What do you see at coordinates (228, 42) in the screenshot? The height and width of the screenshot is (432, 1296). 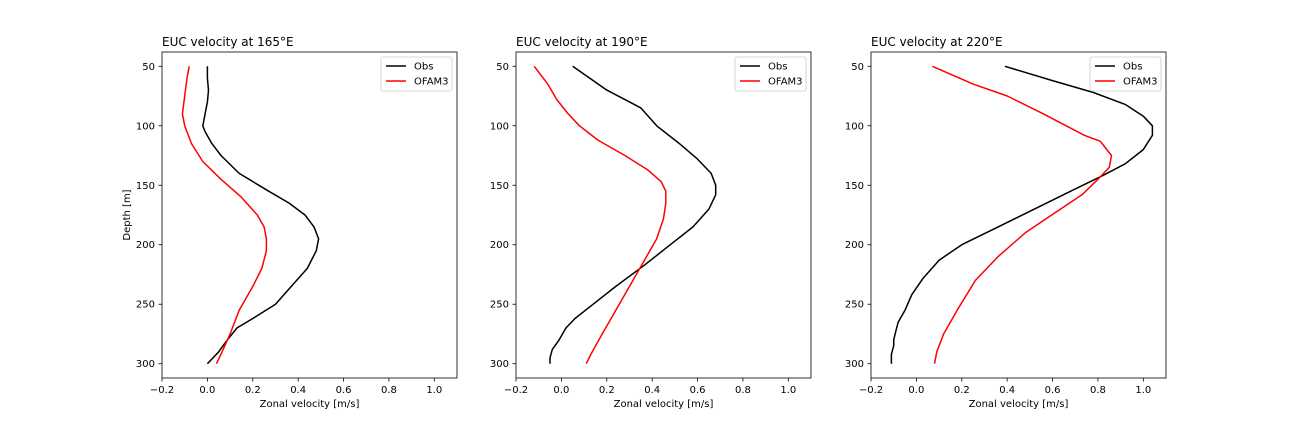 I see `chart-title: EUC velocity at 165°E` at bounding box center [228, 42].